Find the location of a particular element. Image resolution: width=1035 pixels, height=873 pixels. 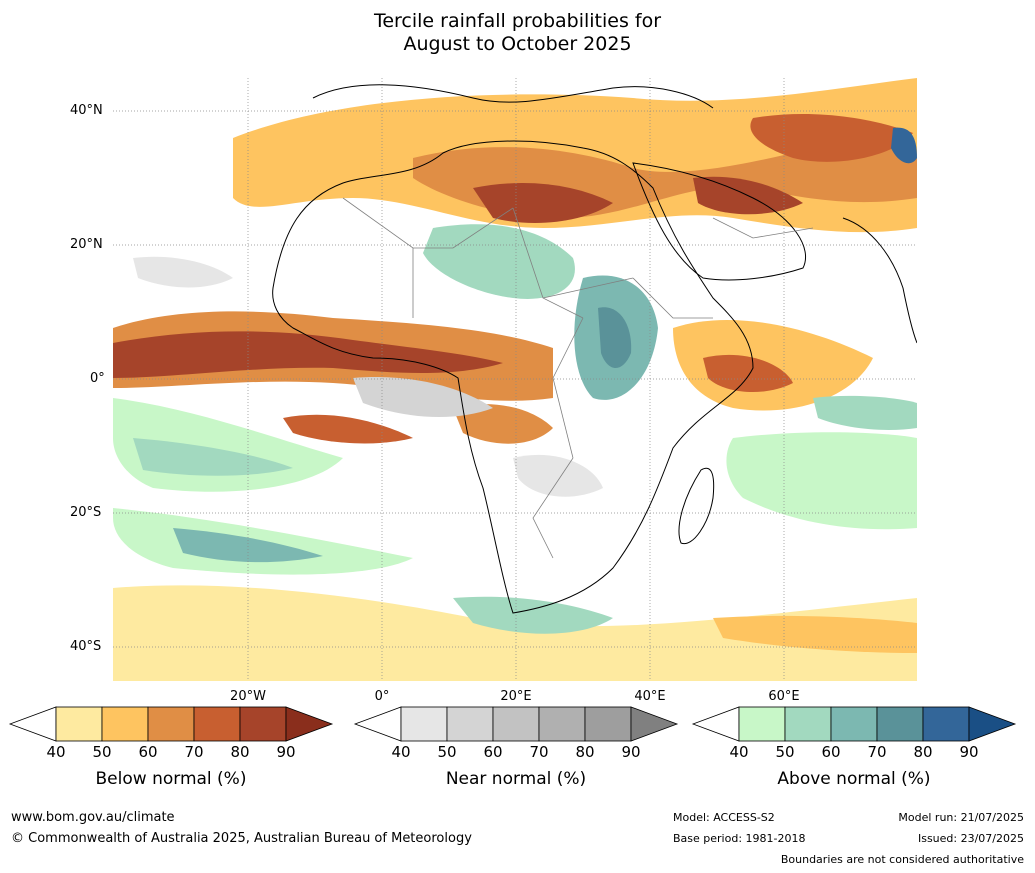

lon-label-0: 0° is located at coordinates (382, 696).